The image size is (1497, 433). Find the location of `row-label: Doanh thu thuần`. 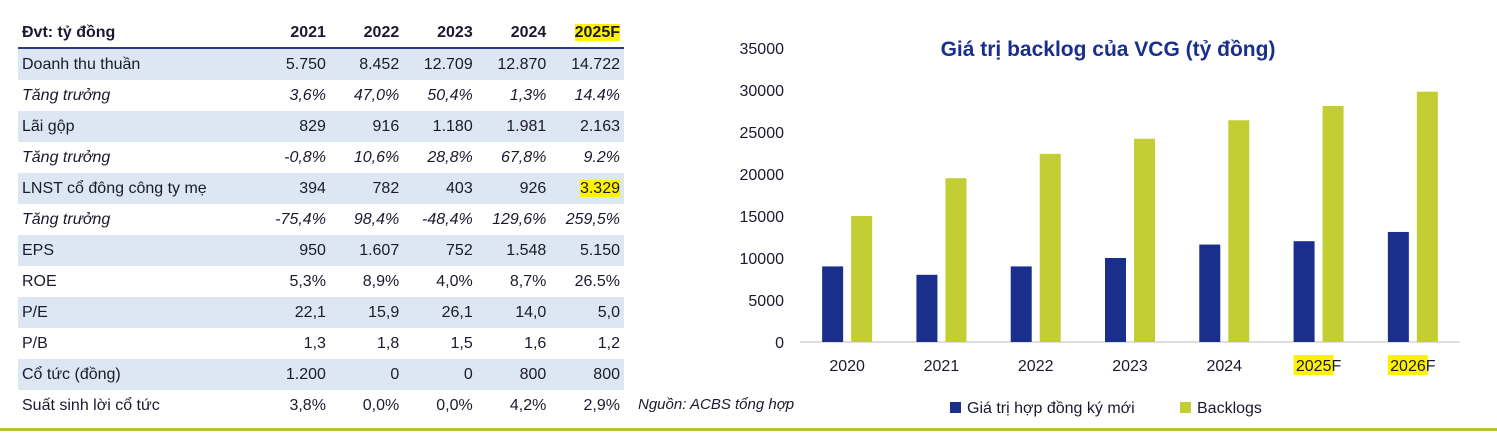

row-label: Doanh thu thuần is located at coordinates (137, 64).